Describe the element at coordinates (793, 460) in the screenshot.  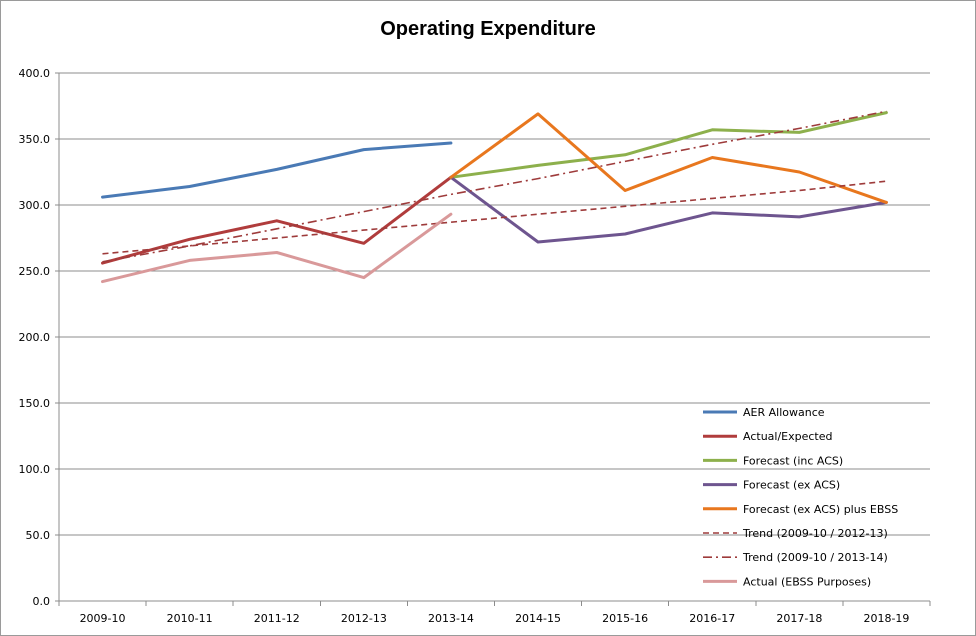
I see `legend-label: Forecast (inc ACS)` at that location.